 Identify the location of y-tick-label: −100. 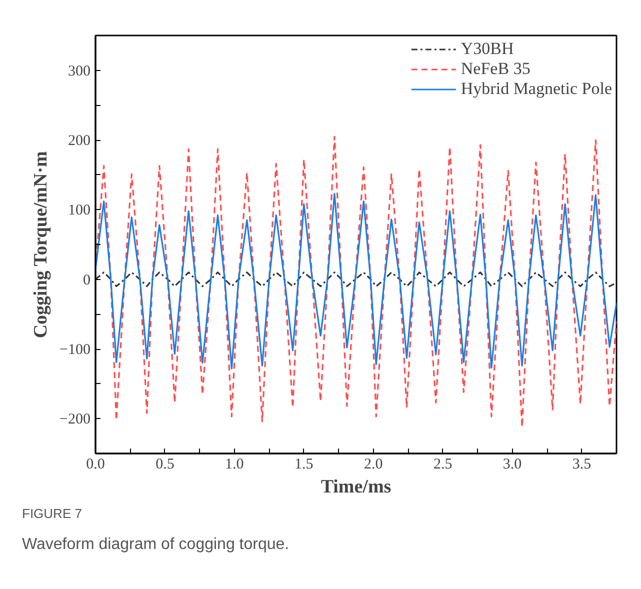
(75, 350).